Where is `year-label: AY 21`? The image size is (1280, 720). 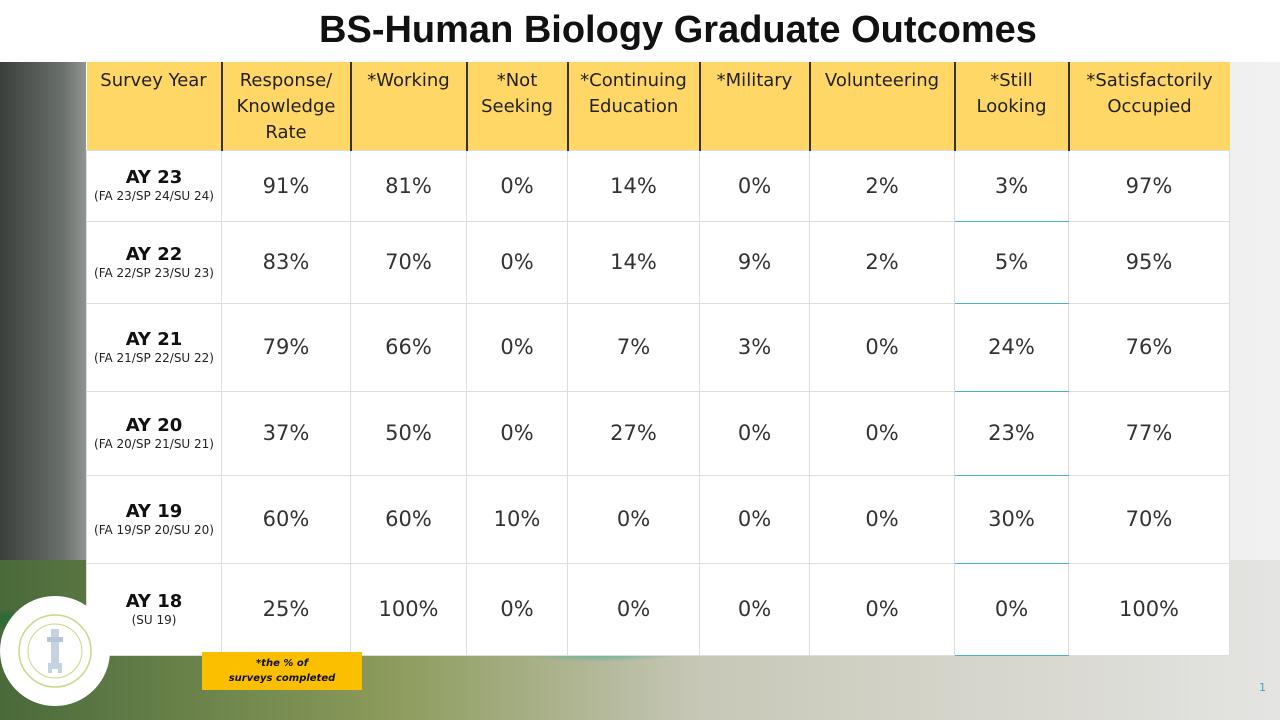
year-label: AY 21 is located at coordinates (154, 339).